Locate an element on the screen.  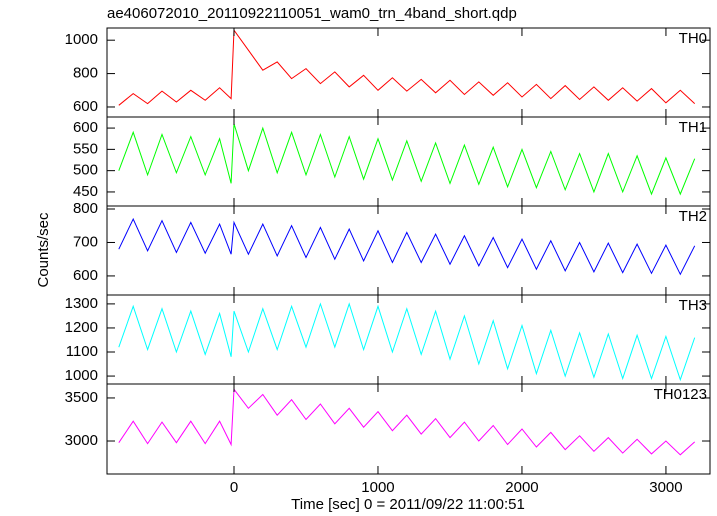
panel-label: TH3 is located at coordinates (693, 305).